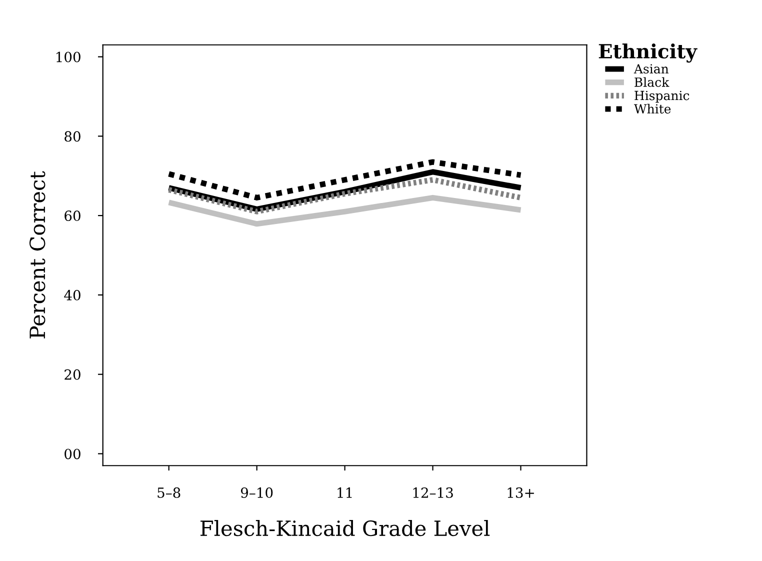 The height and width of the screenshot is (561, 762). What do you see at coordinates (662, 96) in the screenshot?
I see `legend-label: Hispanic` at bounding box center [662, 96].